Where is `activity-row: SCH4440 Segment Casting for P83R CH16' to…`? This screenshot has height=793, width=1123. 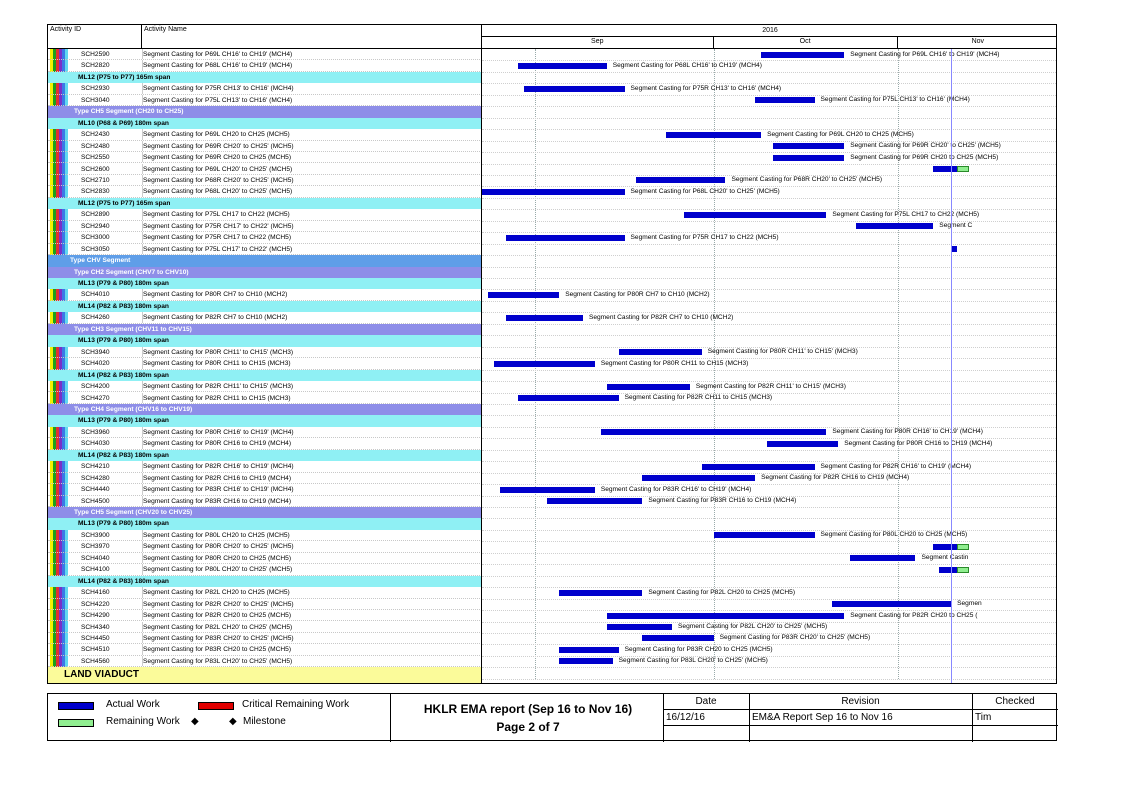
activity-row: SCH4440 Segment Casting for P83R CH16' to… is located at coordinates (264, 490).